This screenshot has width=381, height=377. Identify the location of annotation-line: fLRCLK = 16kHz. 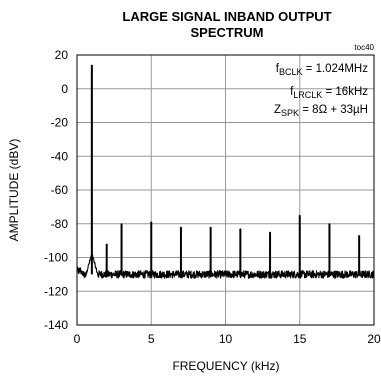
(329, 93).